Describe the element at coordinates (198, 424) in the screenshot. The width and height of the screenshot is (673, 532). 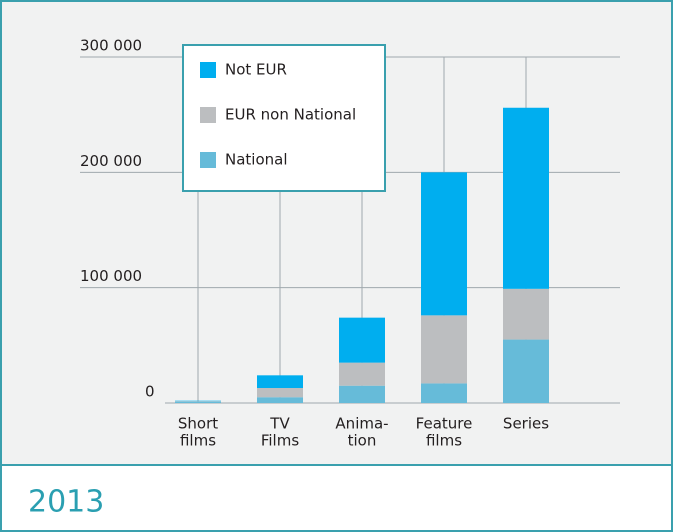
I see `x-tick-label: Short` at that location.